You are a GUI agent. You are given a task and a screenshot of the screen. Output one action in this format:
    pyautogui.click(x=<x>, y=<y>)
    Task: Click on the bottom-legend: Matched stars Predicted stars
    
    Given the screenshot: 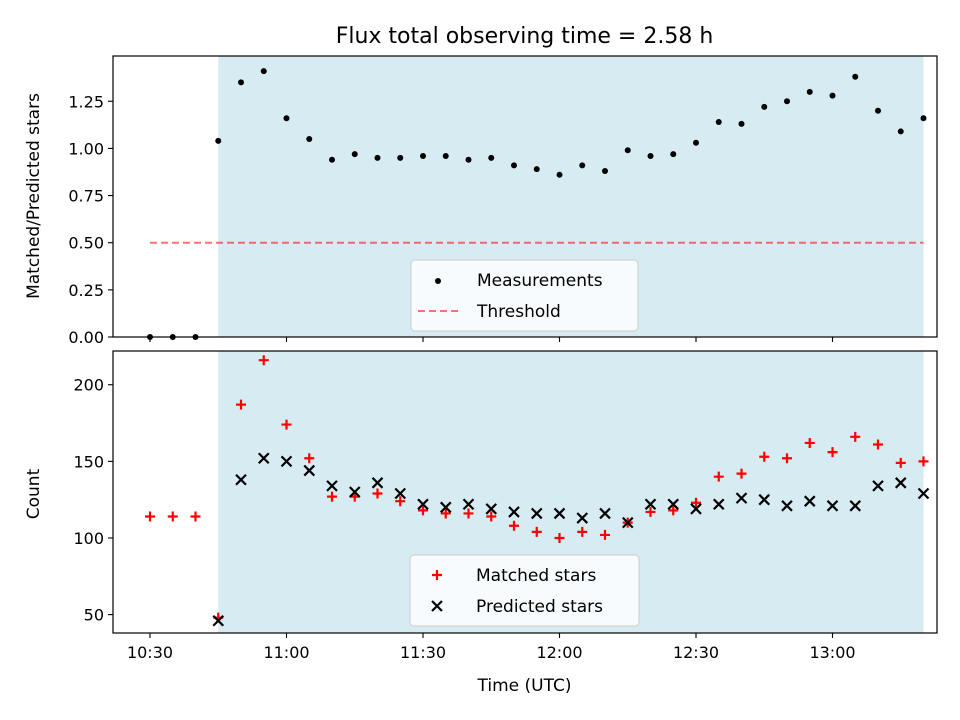 What is the action you would take?
    pyautogui.click(x=524, y=590)
    